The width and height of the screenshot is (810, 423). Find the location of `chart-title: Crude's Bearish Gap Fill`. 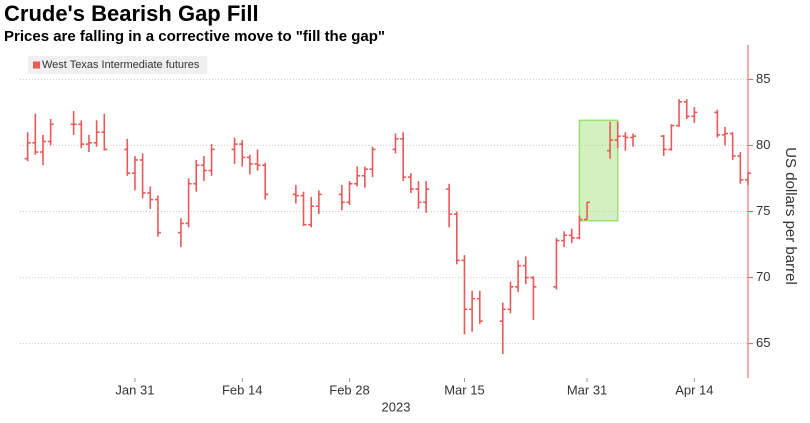

chart-title: Crude's Bearish Gap Fill is located at coordinates (131, 13).